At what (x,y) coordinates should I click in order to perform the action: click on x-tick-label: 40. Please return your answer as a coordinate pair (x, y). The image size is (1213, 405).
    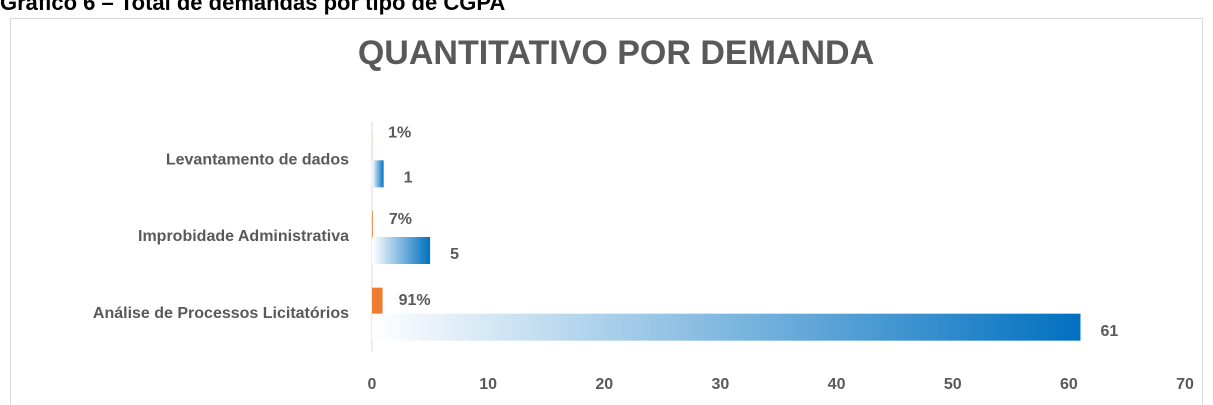
    Looking at the image, I should click on (837, 384).